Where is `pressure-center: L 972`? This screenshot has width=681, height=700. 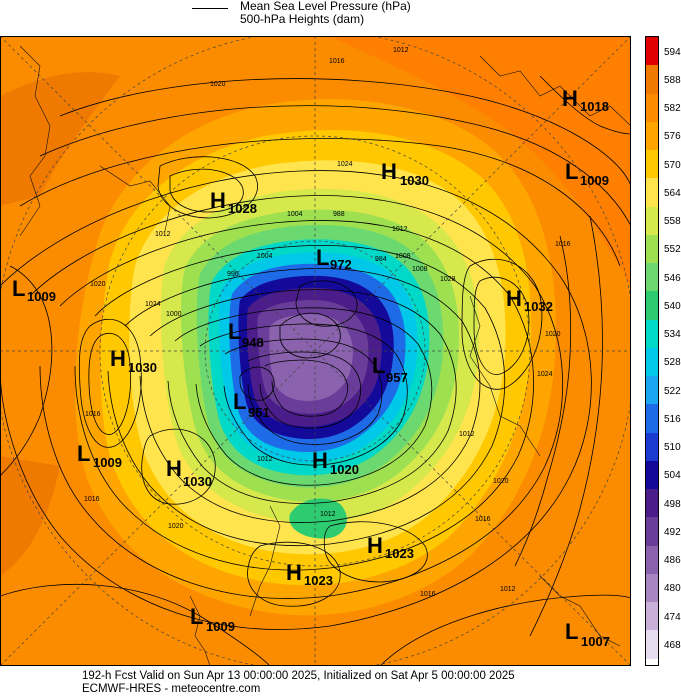 pressure-center: L 972 is located at coordinates (334, 258).